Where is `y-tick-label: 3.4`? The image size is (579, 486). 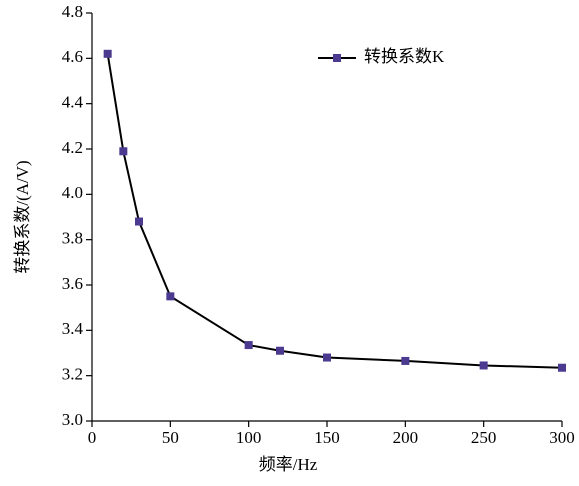 y-tick-label: 3.4 is located at coordinates (73, 328).